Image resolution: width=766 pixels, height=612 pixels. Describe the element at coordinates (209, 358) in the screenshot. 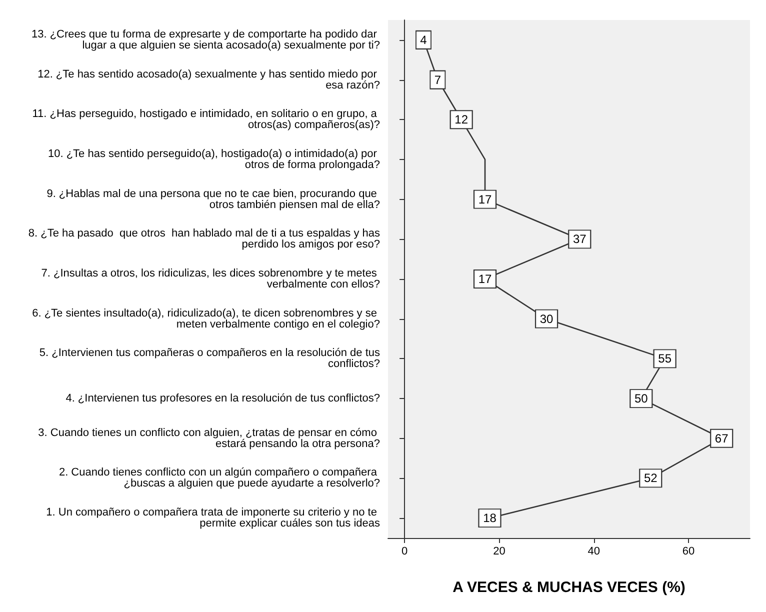

I see `y-tick-label: 5. ¿Intervienen tus compañeras o compañeros en la resolución de tus conflictos?` at that location.